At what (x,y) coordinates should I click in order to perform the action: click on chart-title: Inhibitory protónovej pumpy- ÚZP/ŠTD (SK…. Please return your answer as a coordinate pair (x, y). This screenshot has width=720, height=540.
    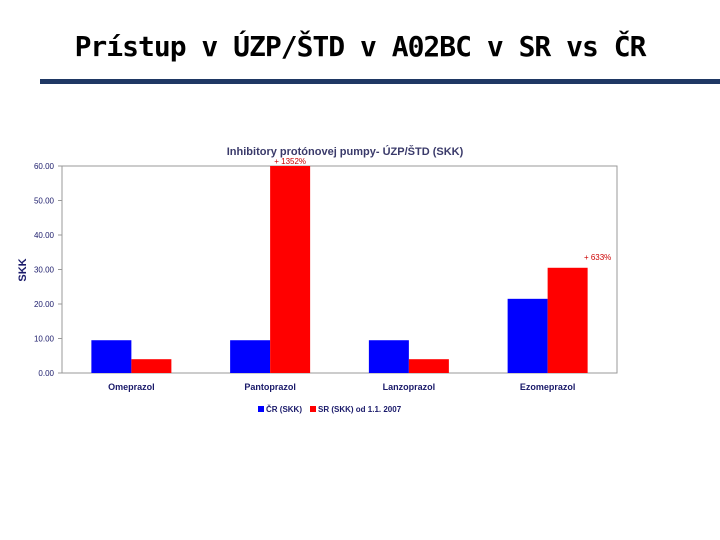
    Looking at the image, I should click on (345, 151).